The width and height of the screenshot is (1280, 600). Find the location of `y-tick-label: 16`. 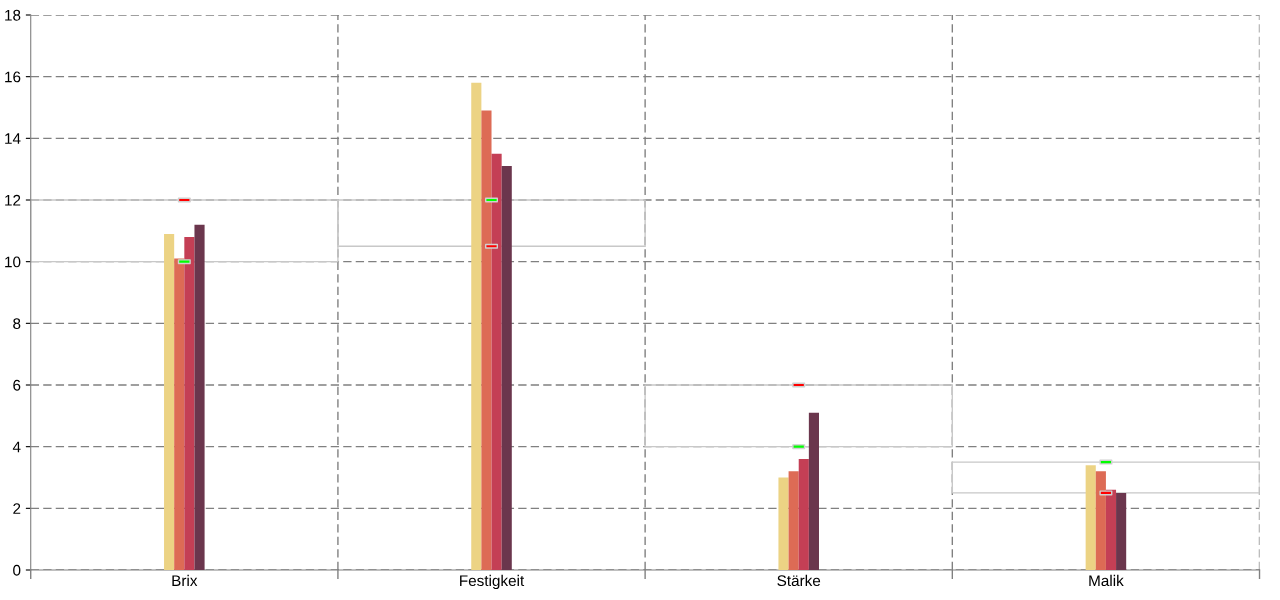

y-tick-label: 16 is located at coordinates (13, 77).